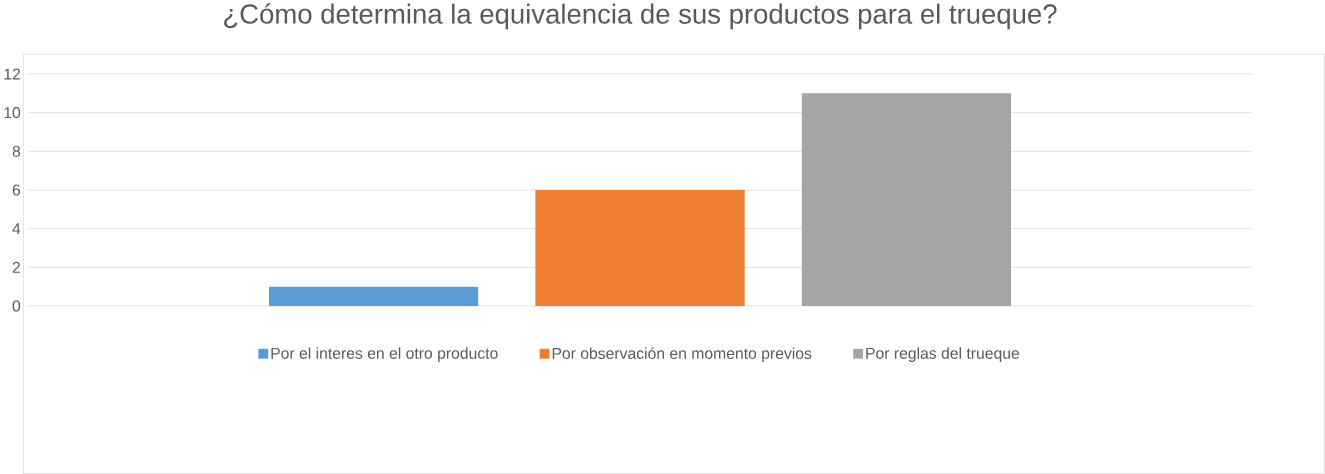 This screenshot has width=1325, height=474. I want to click on legend-label: Por observación en momento previos, so click(682, 355).